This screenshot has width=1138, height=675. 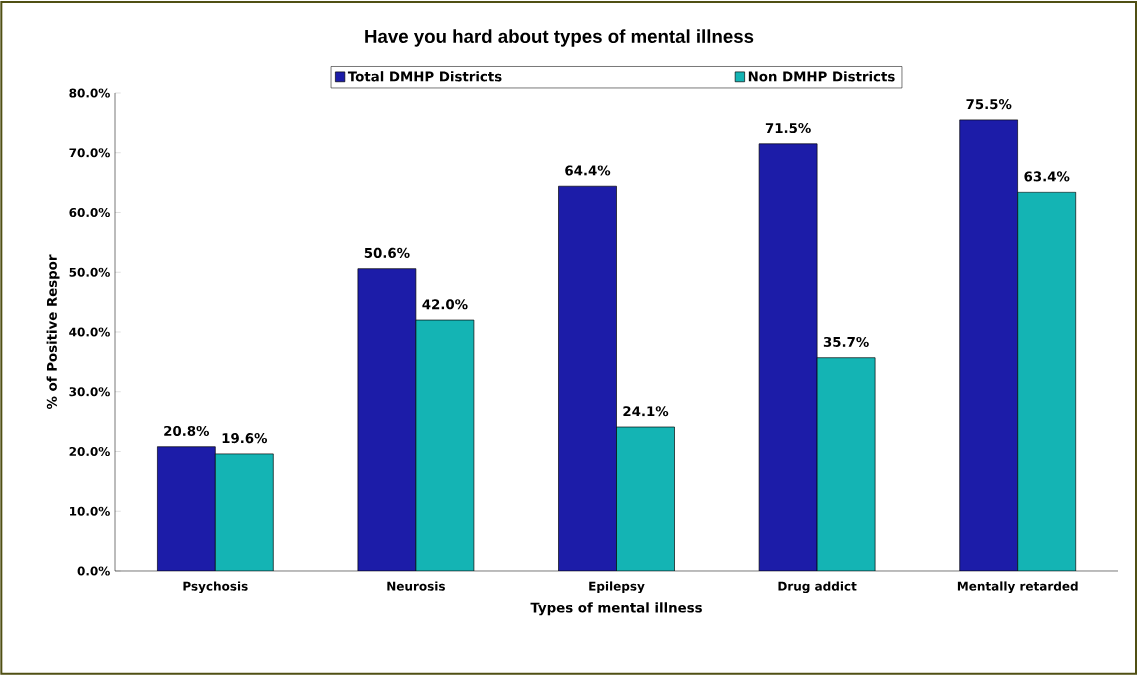 What do you see at coordinates (788, 128) in the screenshot?
I see `data-label: 71.5%` at bounding box center [788, 128].